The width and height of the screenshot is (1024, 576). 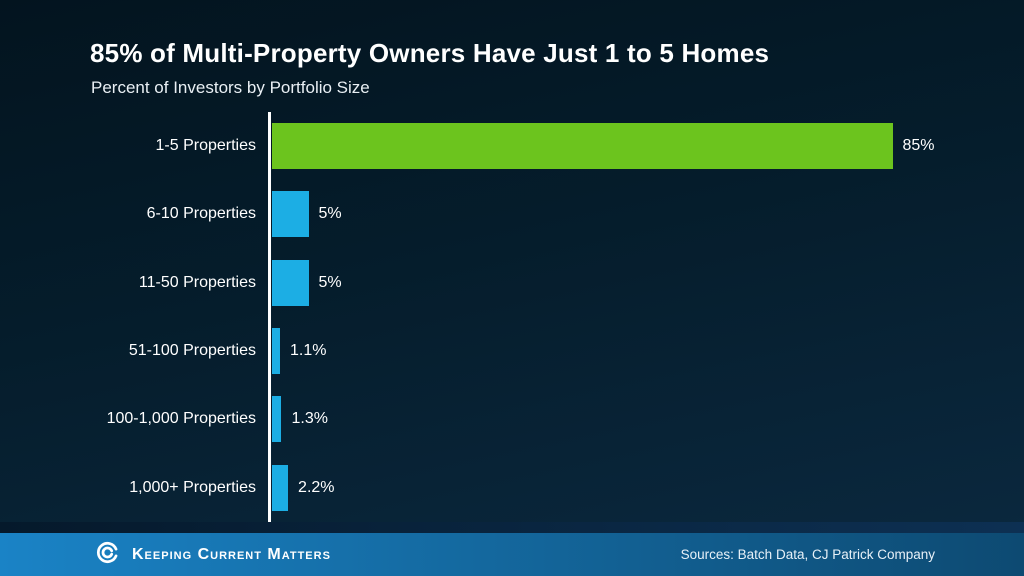 I want to click on value-label: 2.2%, so click(x=316, y=487).